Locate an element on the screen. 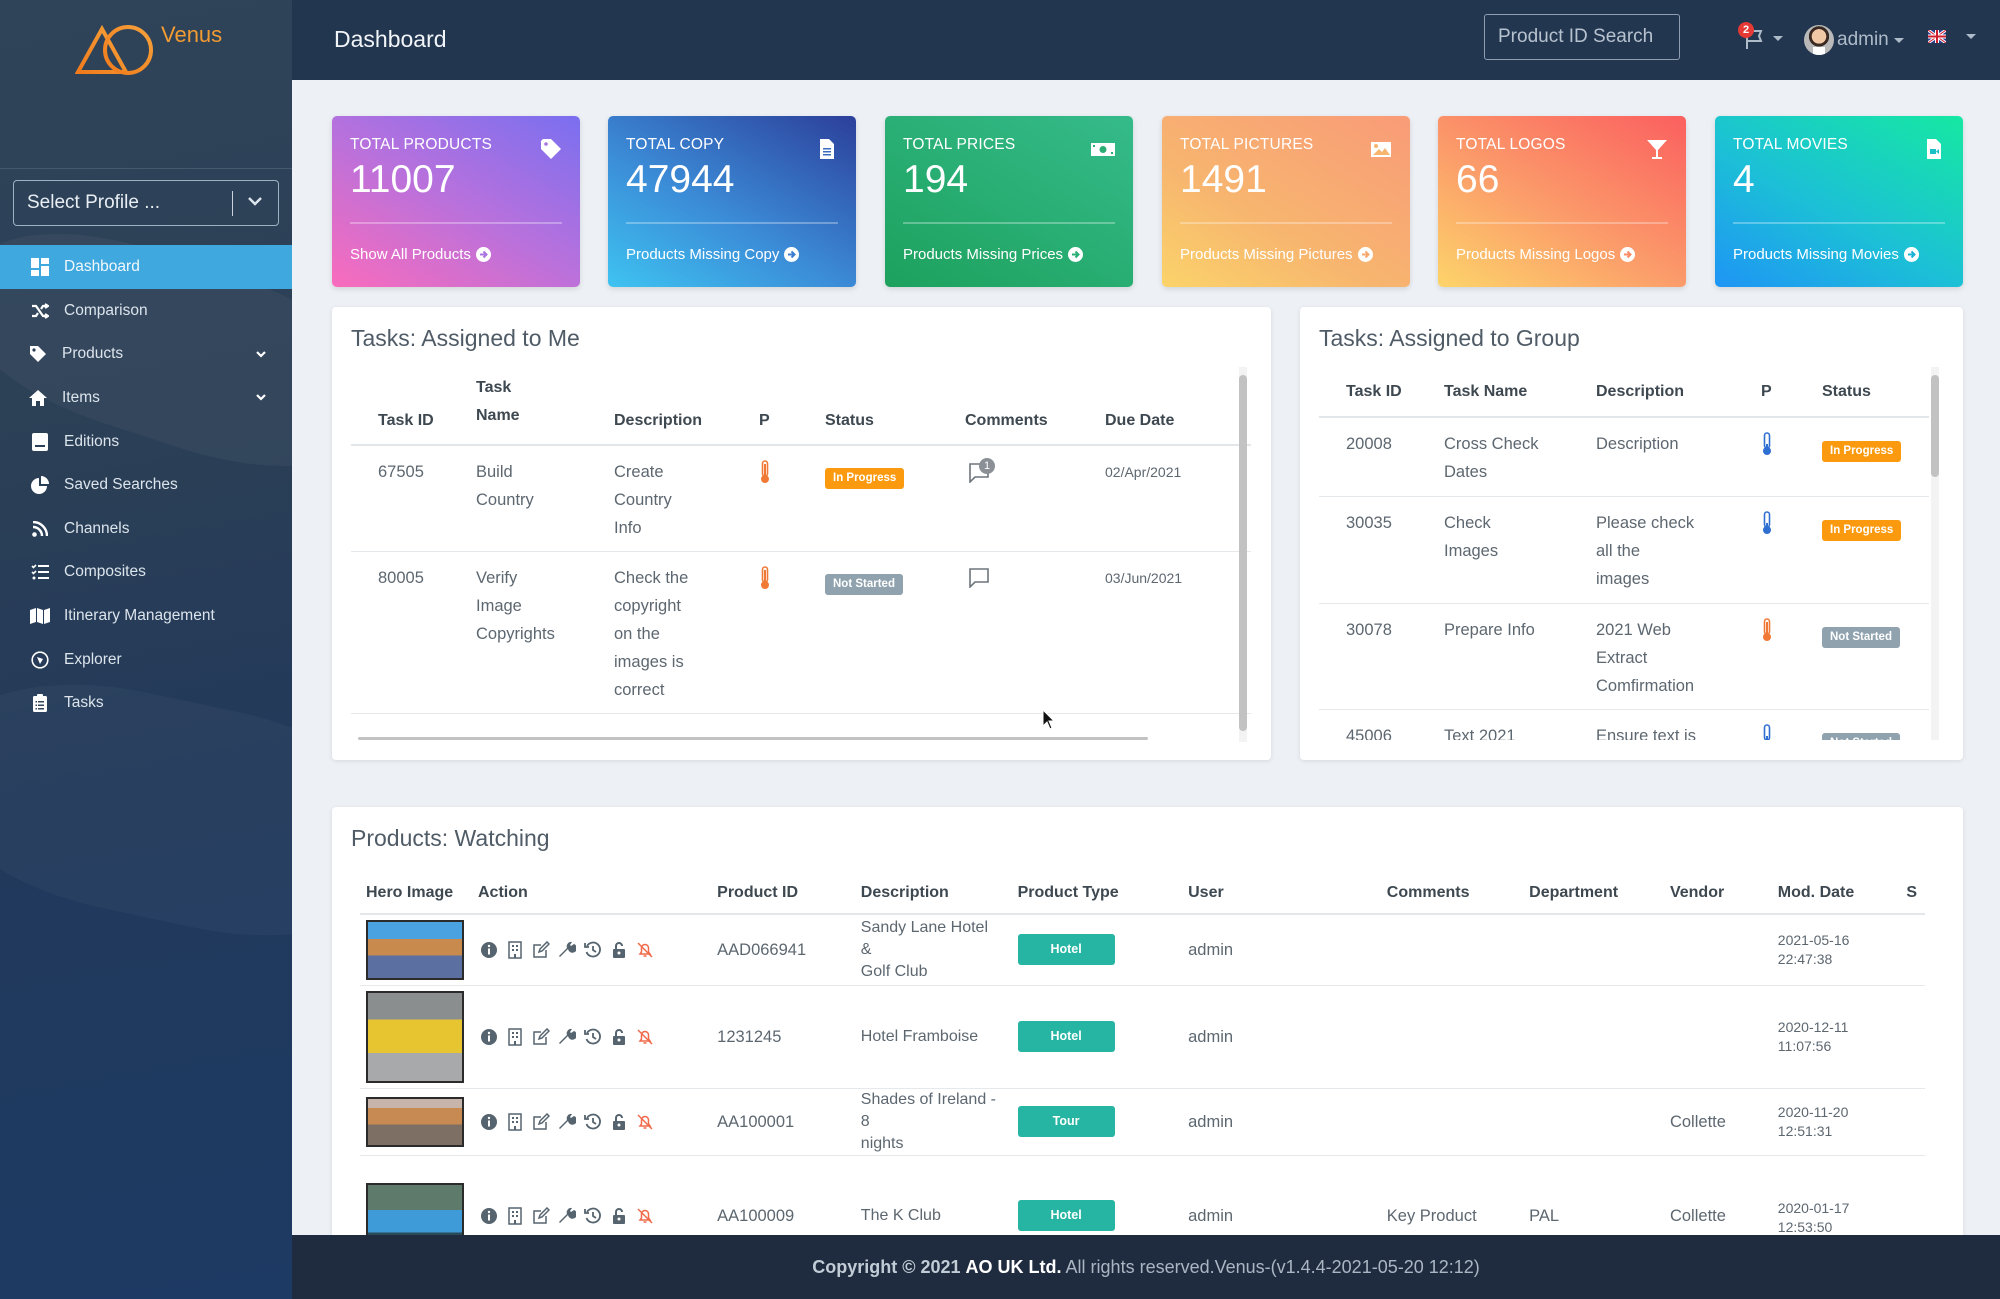  col-vendor: Vendor is located at coordinates (1697, 892).